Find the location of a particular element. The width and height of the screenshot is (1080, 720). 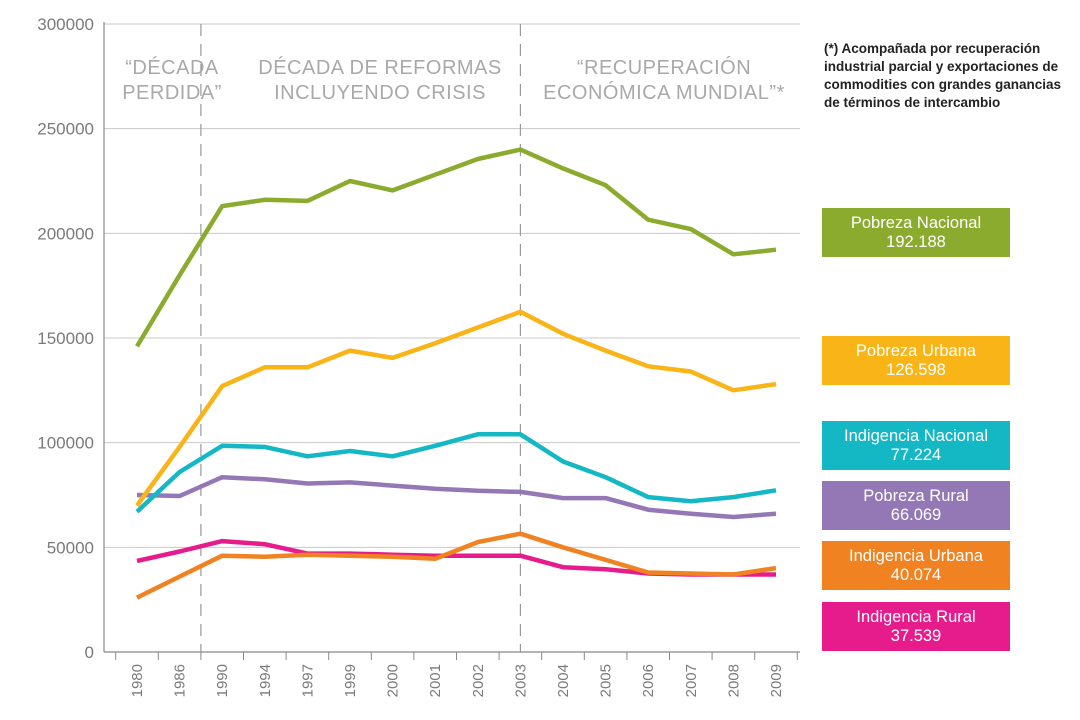

legend-series-name: Pobreza Rural is located at coordinates (916, 495).